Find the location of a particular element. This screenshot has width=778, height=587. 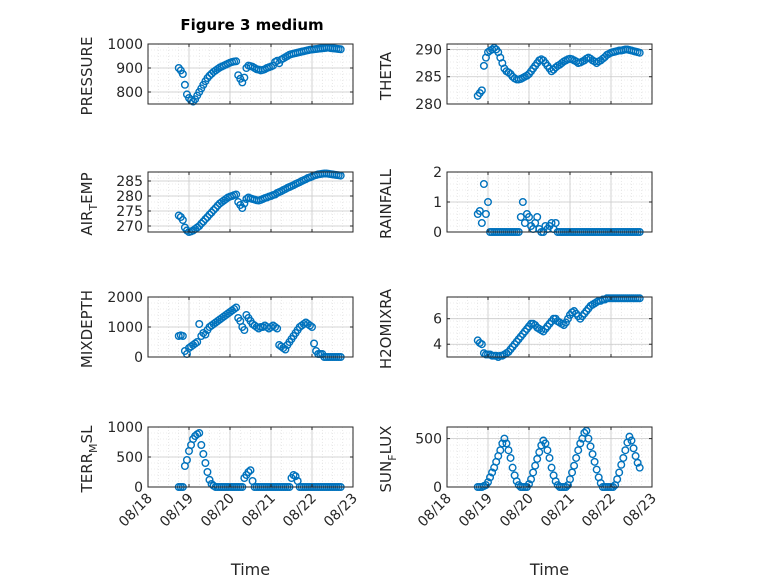

y-tick-label: 290 is located at coordinates (428, 50).